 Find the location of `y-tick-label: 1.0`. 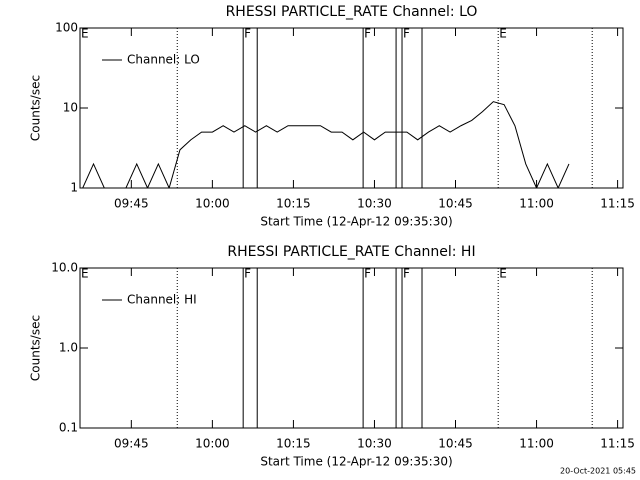

y-tick-label: 1.0 is located at coordinates (68, 348).